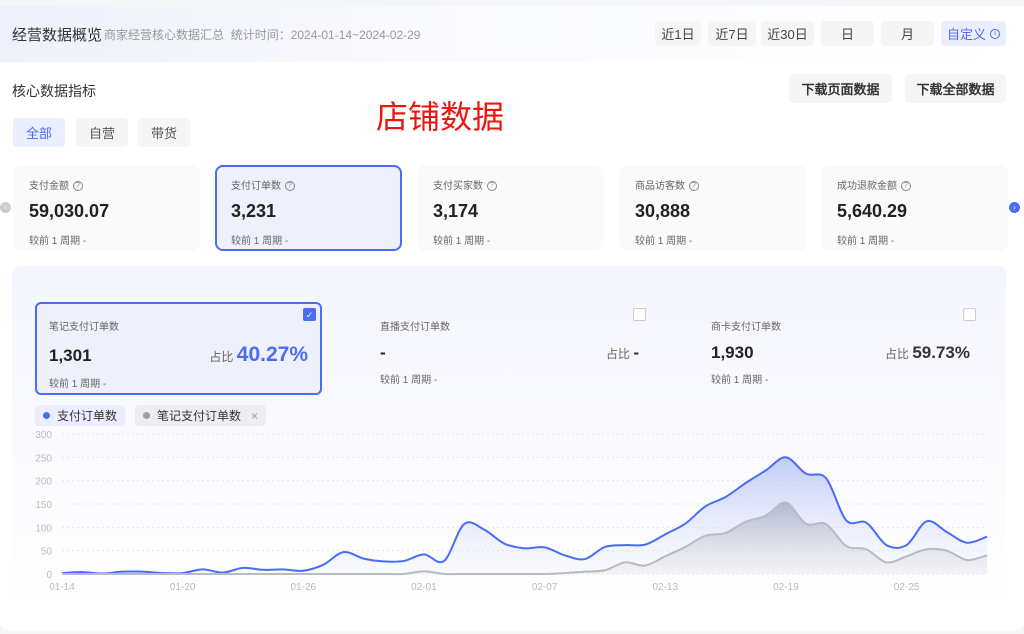 This screenshot has height=634, width=1024. What do you see at coordinates (440, 117) in the screenshot?
I see `watermark-text: 店铺数据` at bounding box center [440, 117].